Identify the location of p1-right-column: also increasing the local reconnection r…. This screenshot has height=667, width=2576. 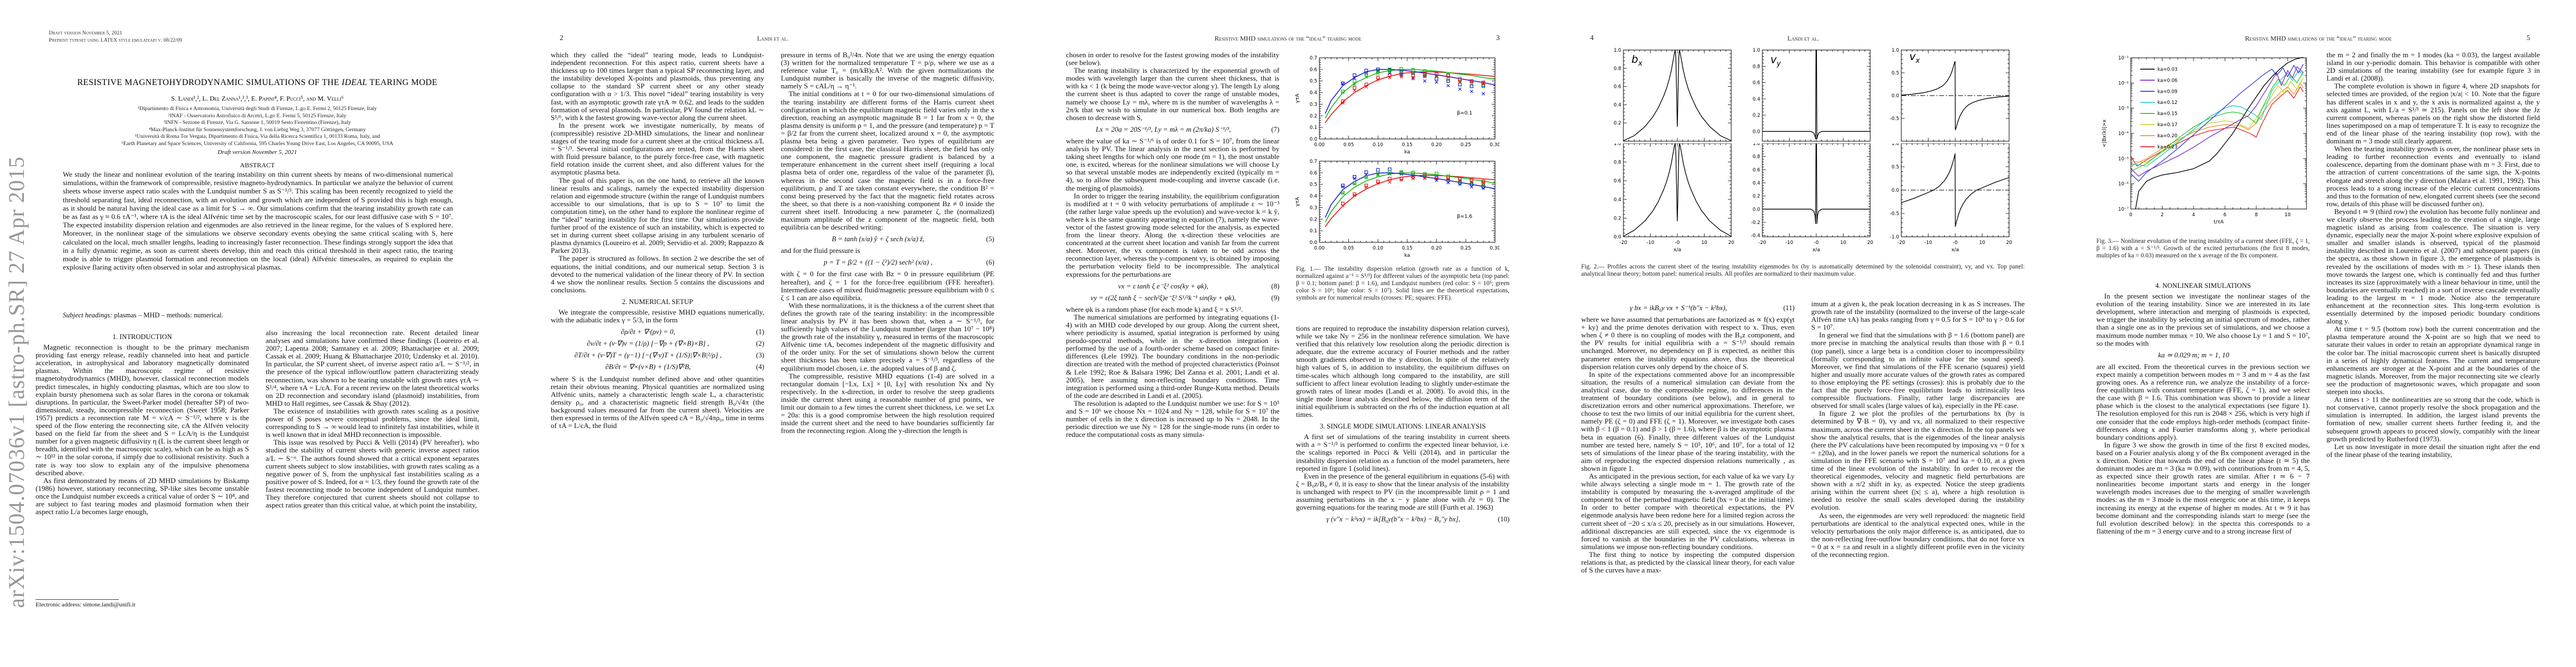
(372, 419).